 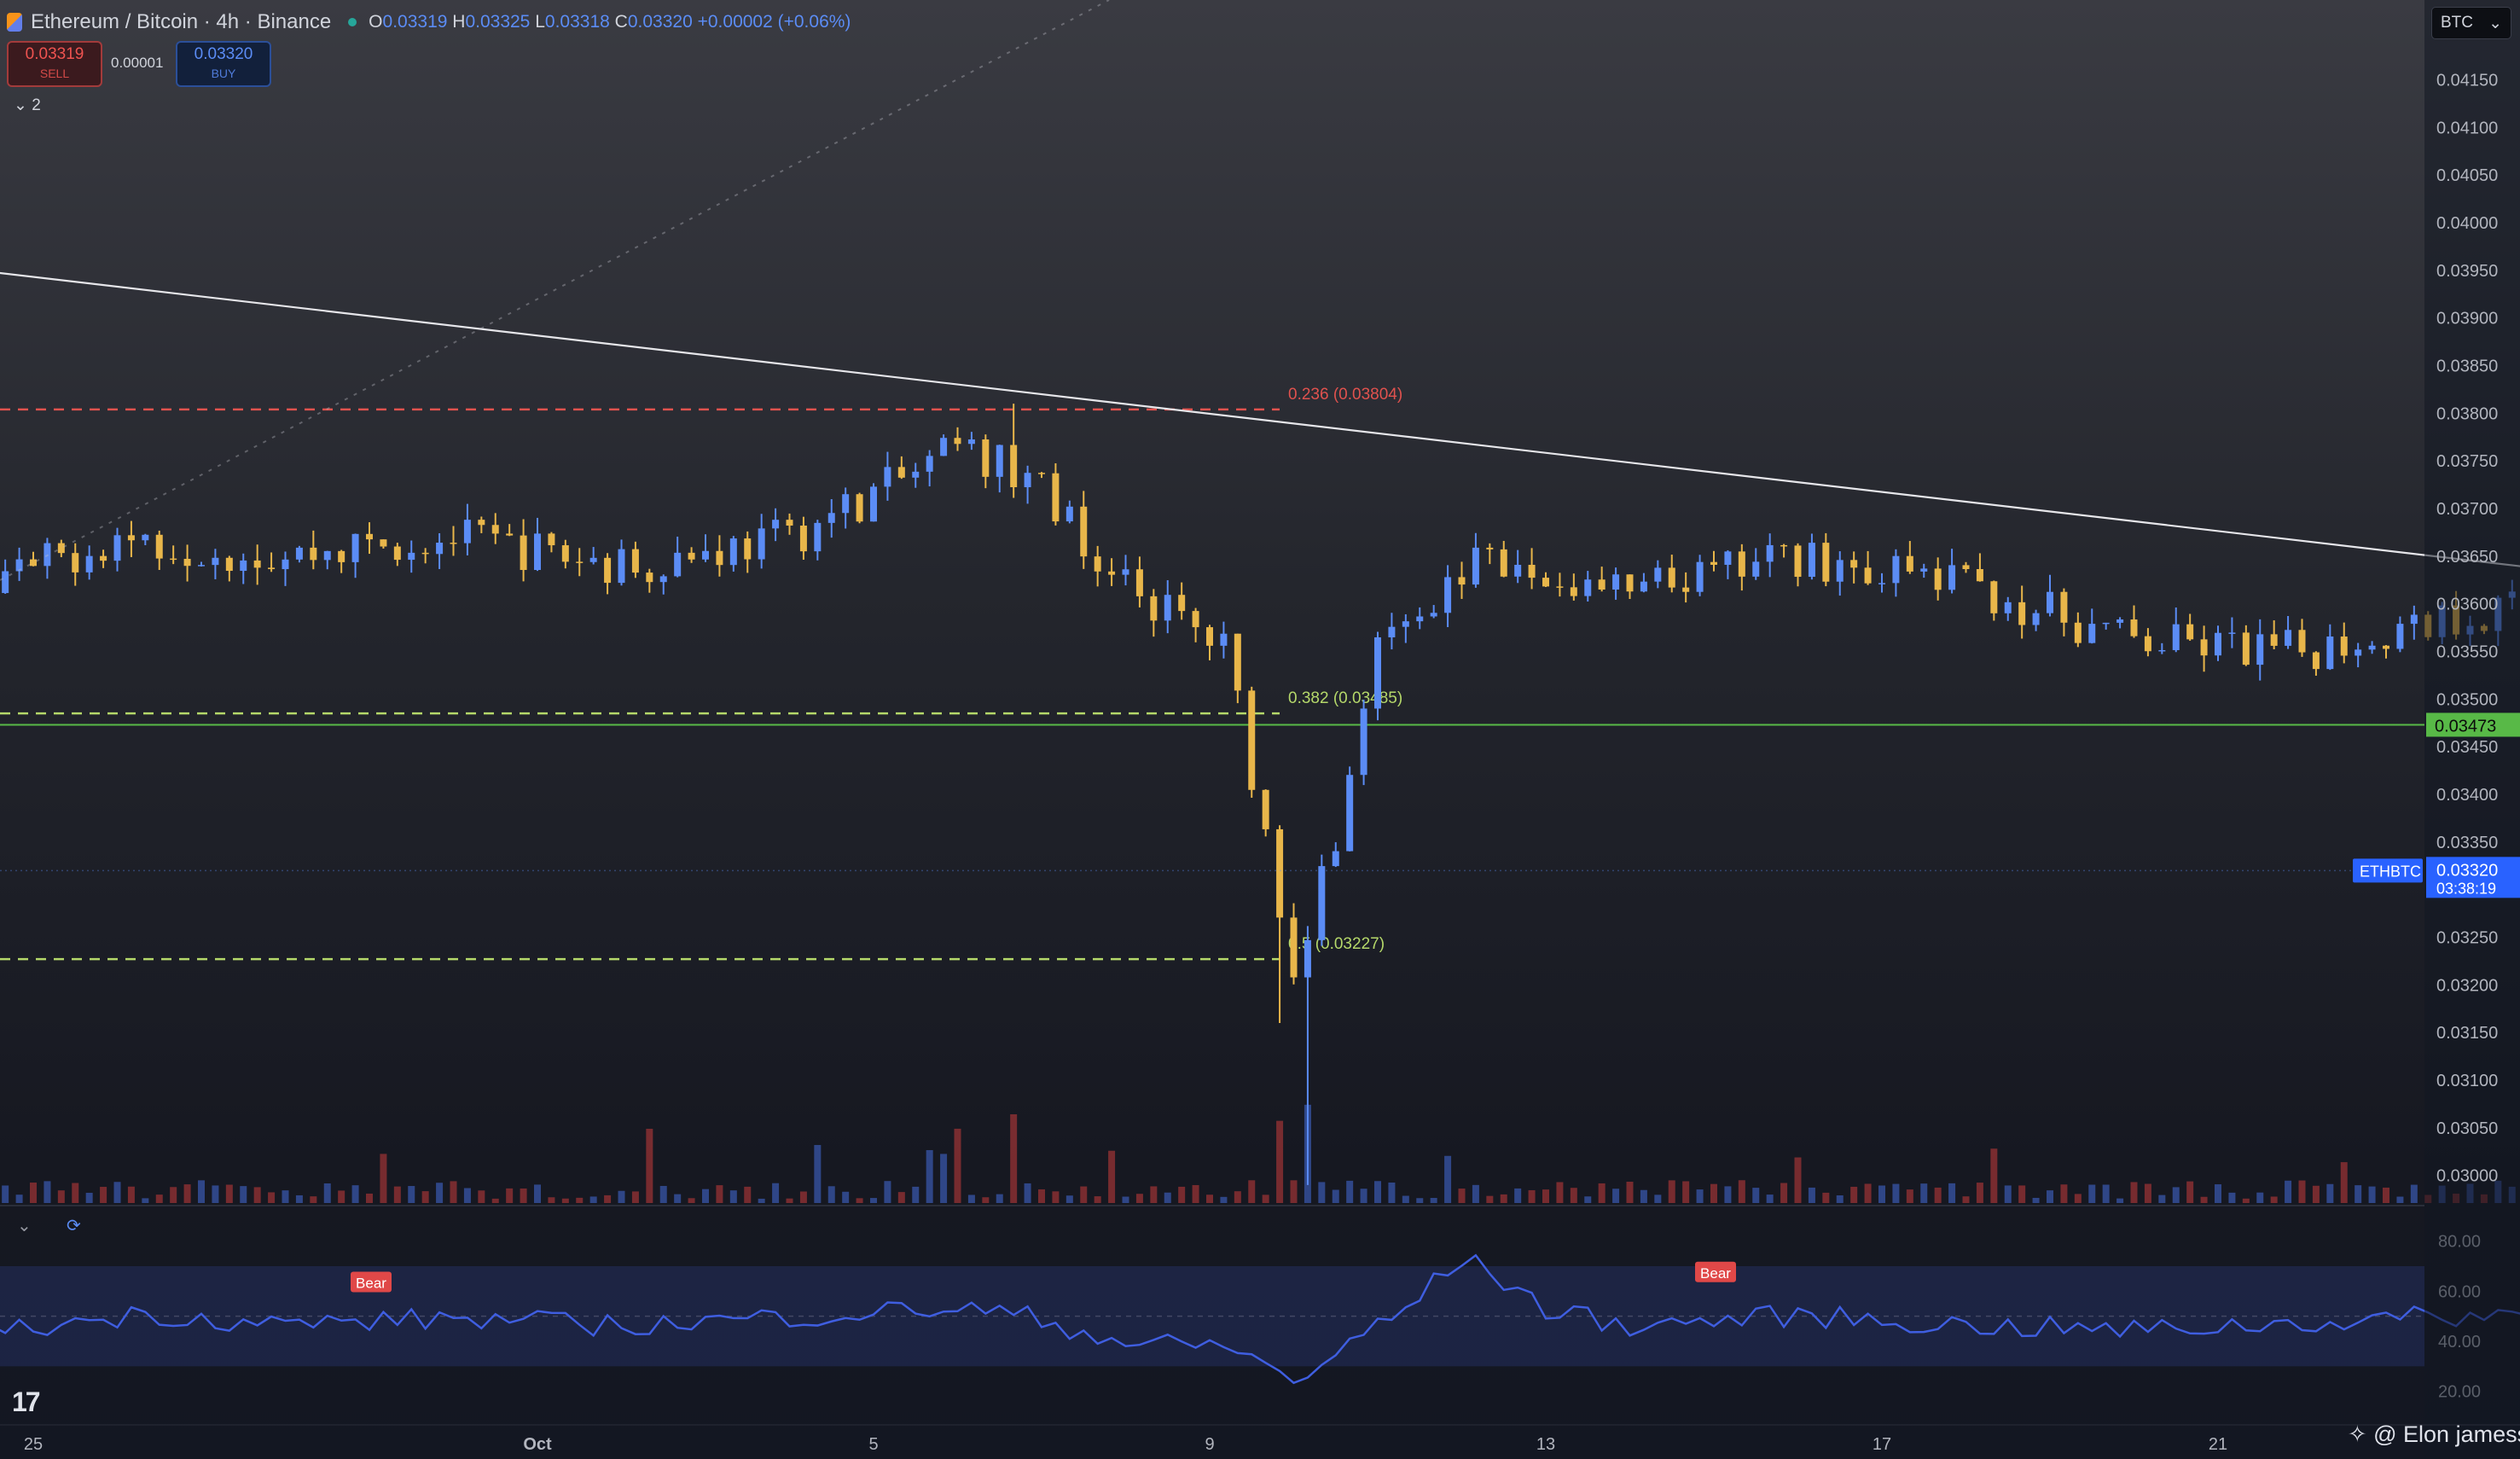 I want to click on currency-select: BTC ⌄, so click(x=2471, y=23).